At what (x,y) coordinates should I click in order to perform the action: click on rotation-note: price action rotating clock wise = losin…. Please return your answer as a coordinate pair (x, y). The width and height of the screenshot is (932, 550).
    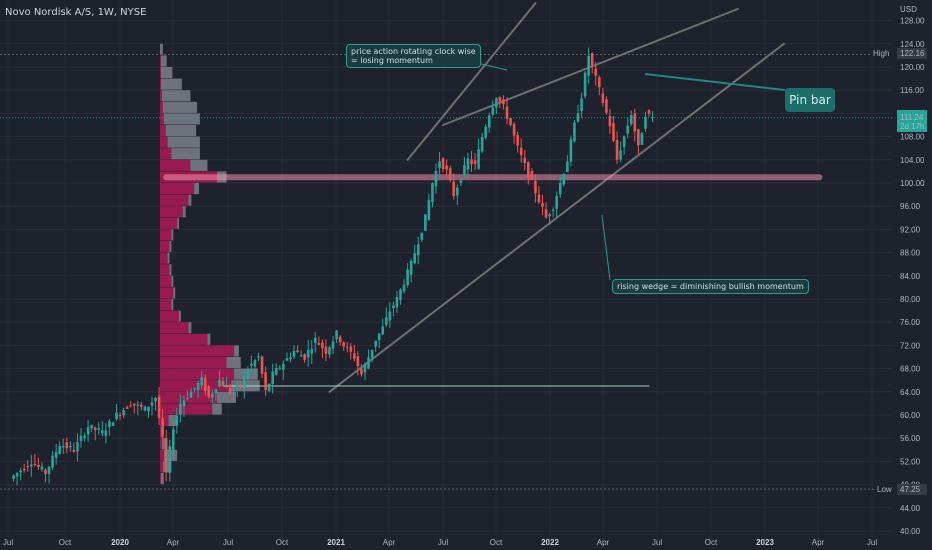
    Looking at the image, I should click on (413, 56).